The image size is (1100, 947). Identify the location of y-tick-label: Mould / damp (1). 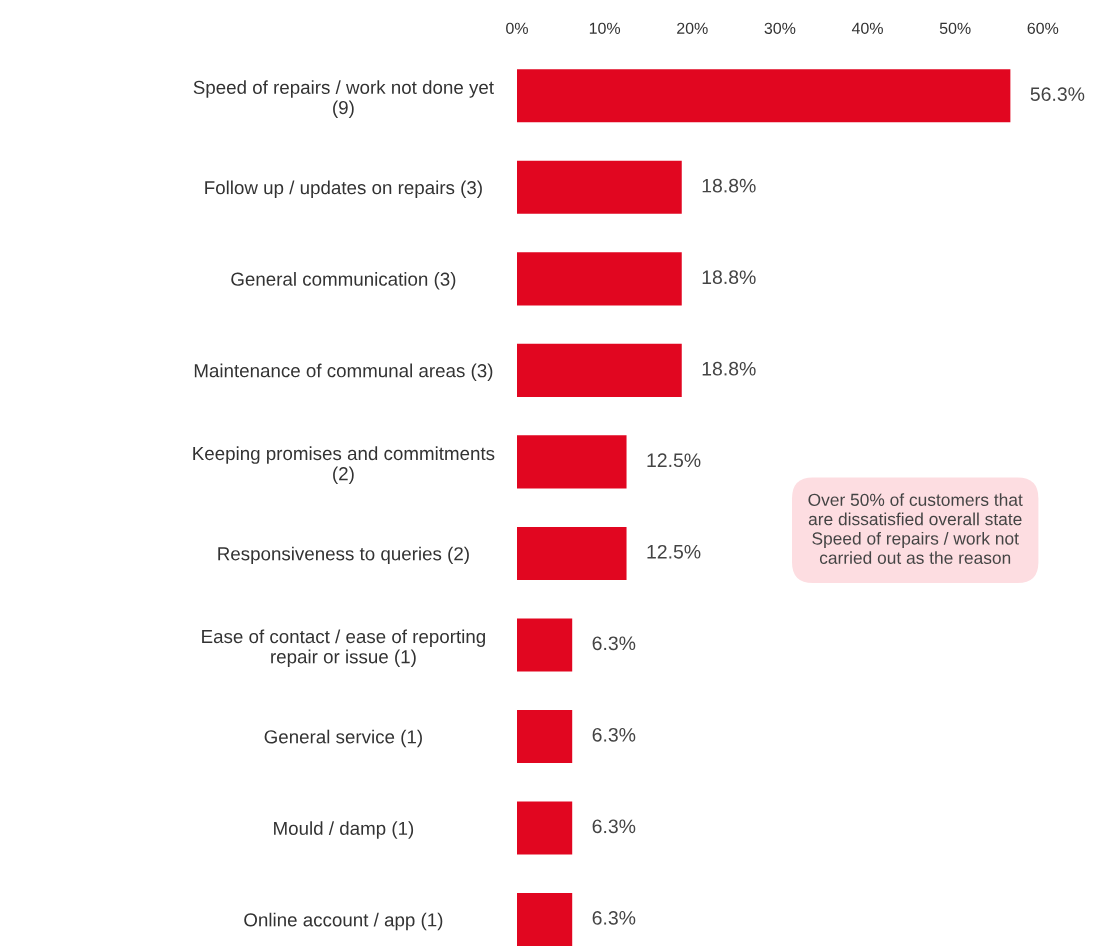
(344, 830).